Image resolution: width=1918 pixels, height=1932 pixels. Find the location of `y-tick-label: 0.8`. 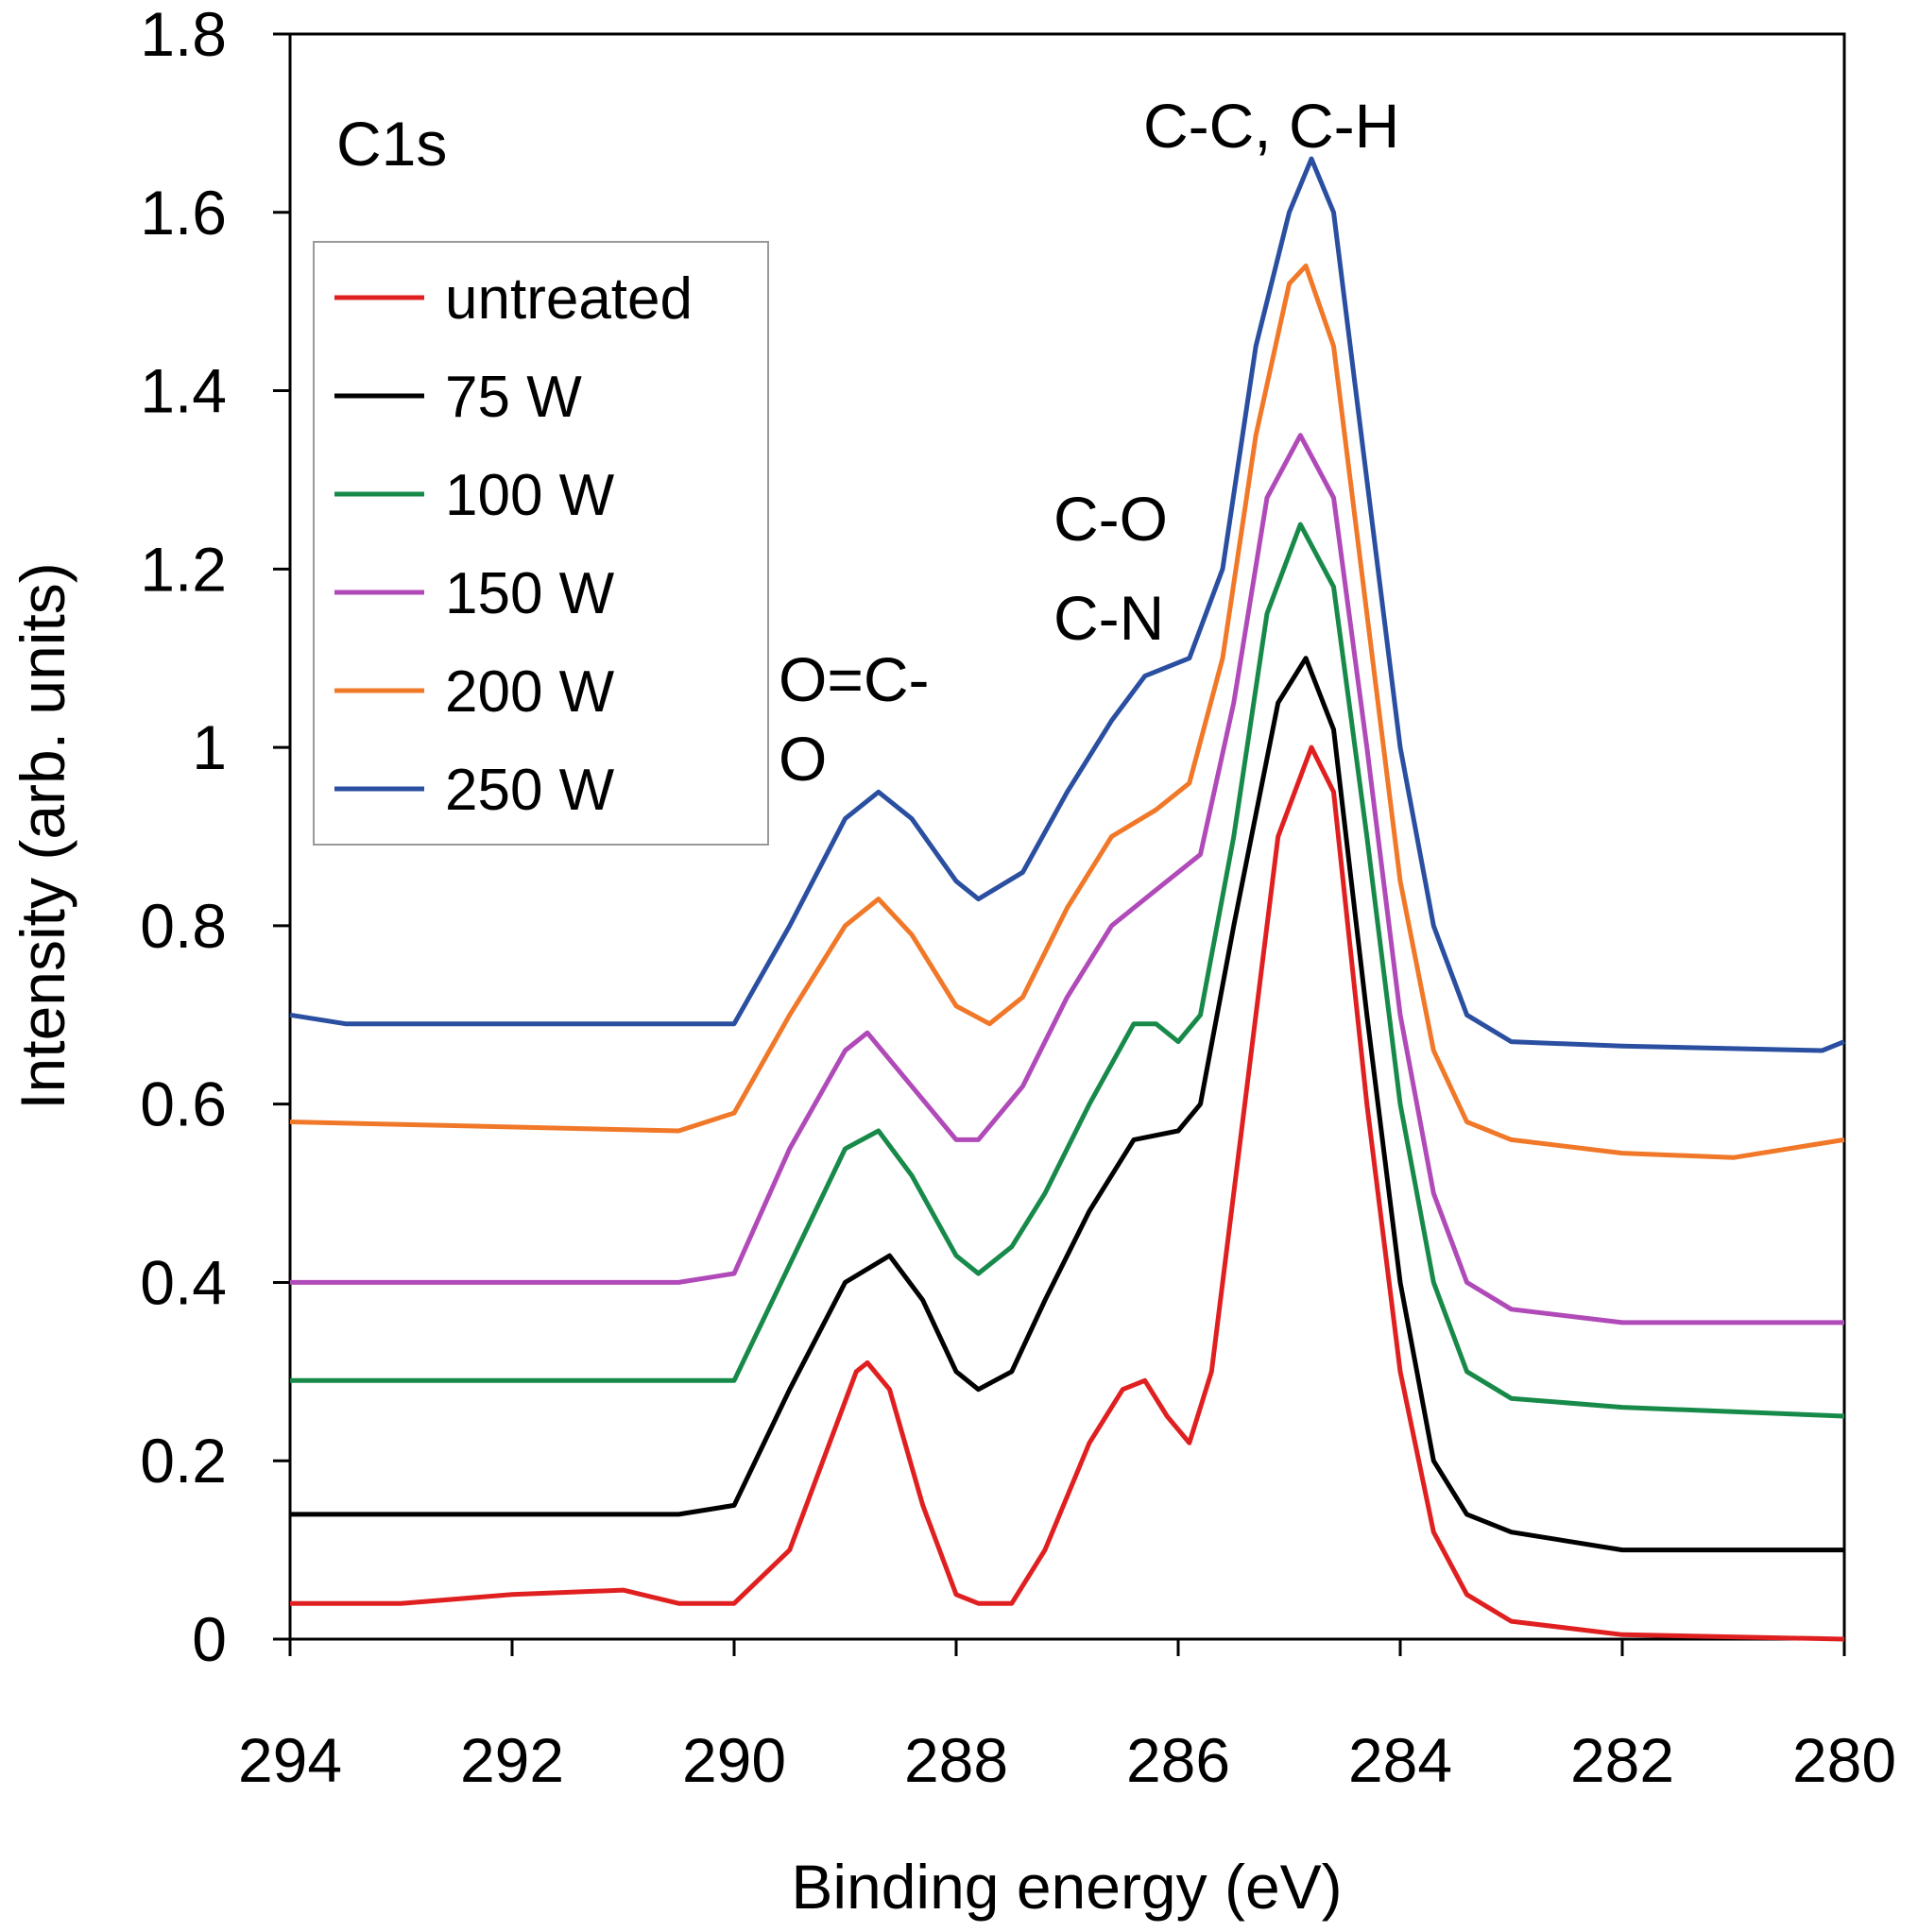

y-tick-label: 0.8 is located at coordinates (183, 926).